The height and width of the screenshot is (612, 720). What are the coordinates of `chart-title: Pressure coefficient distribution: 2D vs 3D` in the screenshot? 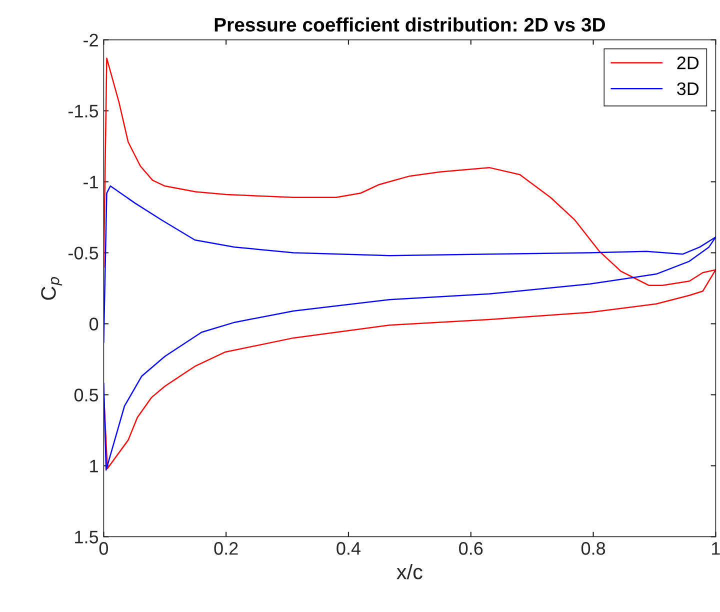 It's located at (409, 24).